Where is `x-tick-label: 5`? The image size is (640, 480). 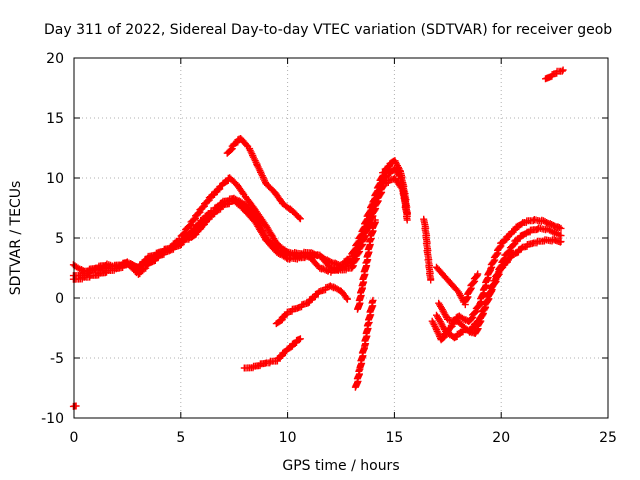
x-tick-label: 5 is located at coordinates (180, 438).